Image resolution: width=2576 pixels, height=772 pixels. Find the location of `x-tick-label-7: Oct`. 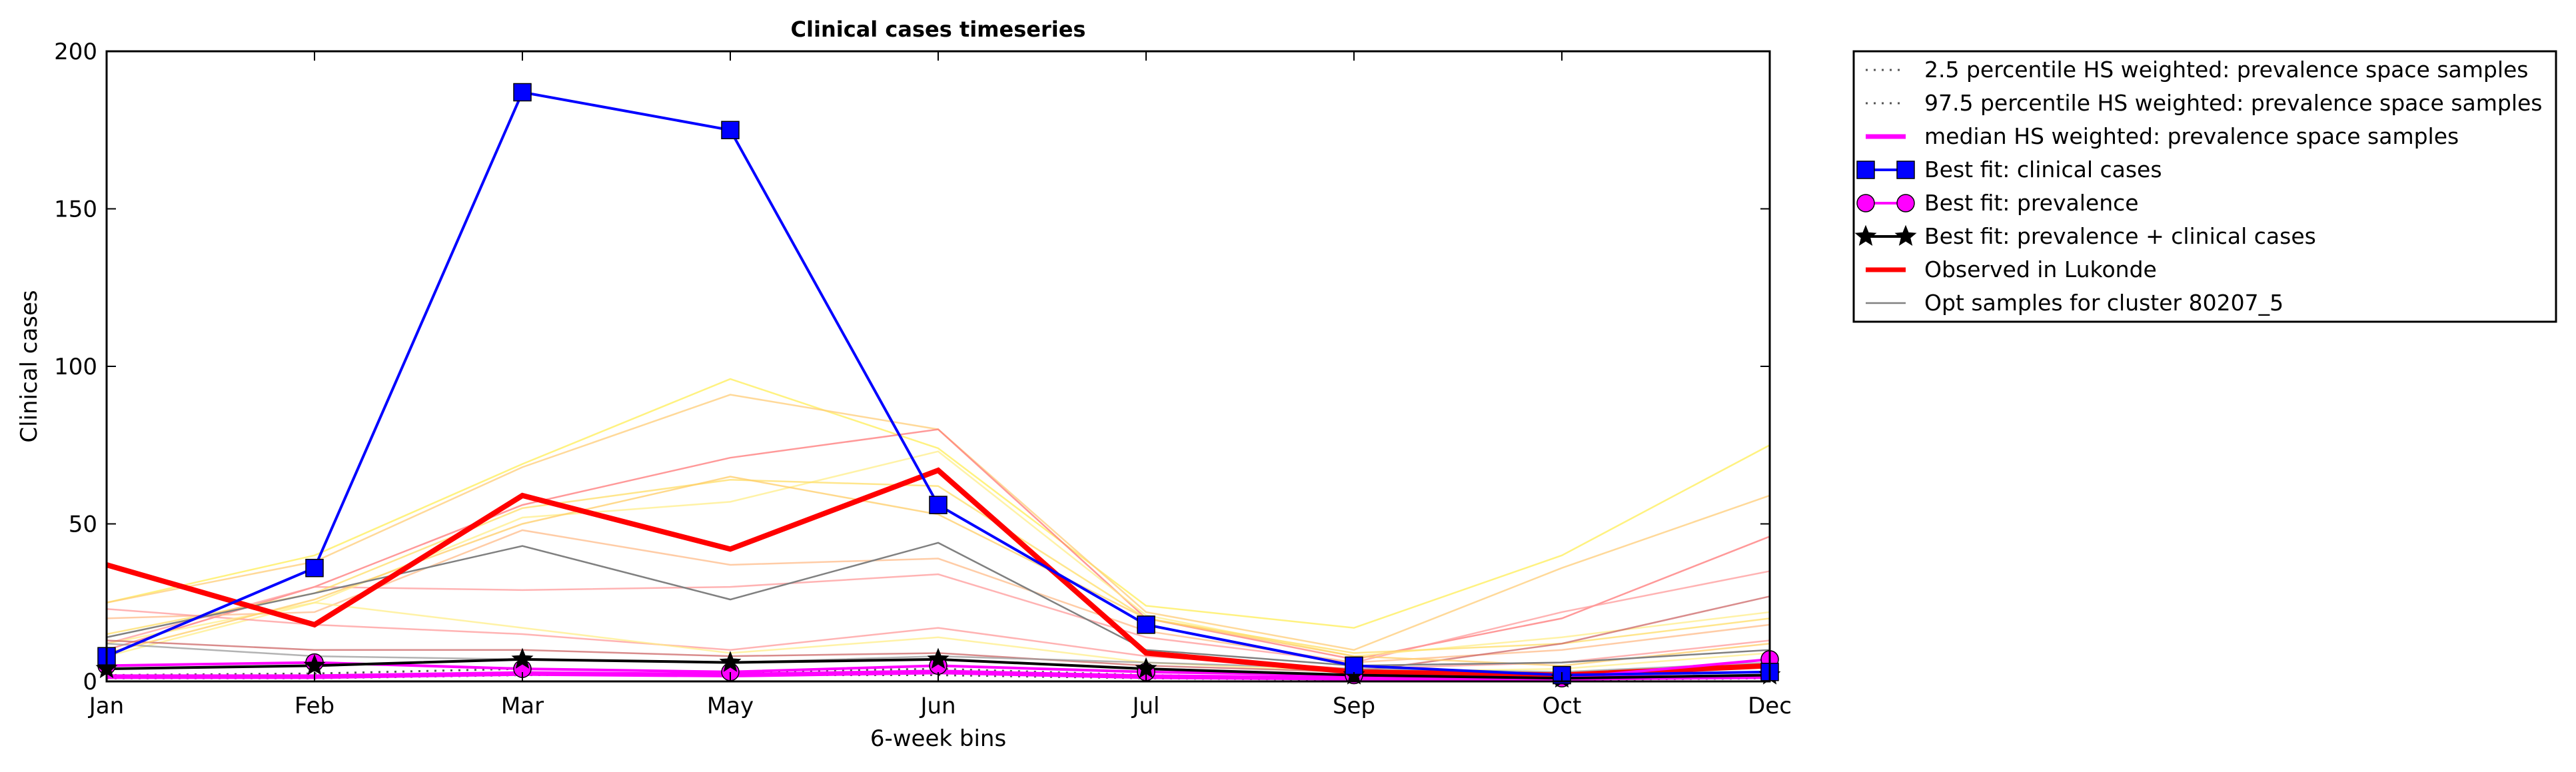

x-tick-label-7: Oct is located at coordinates (1563, 706).